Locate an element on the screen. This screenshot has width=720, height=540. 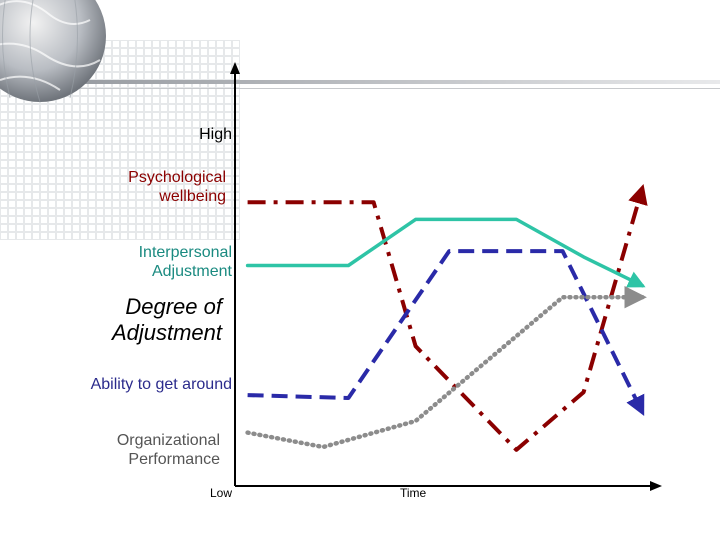
psychological-label-line2: wellbeing is located at coordinates (192, 197).